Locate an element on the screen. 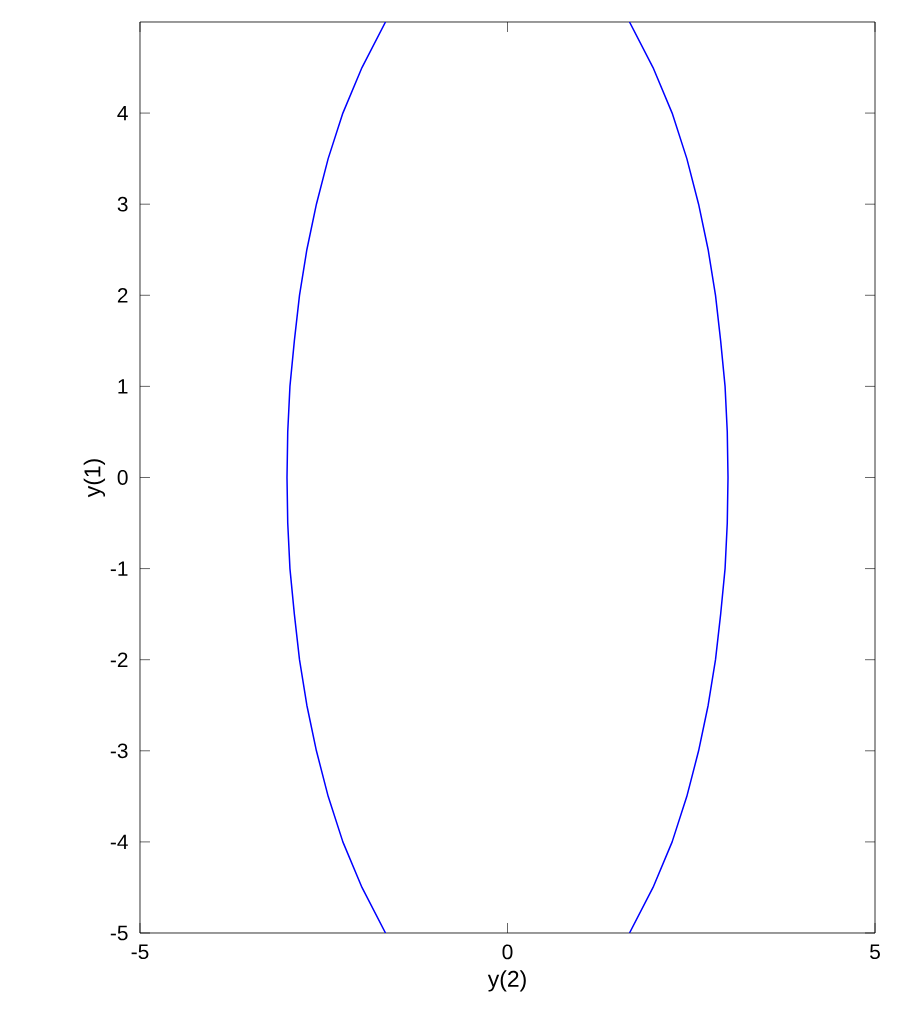 The width and height of the screenshot is (897, 1027). x-tick-label: -5 is located at coordinates (140, 952).